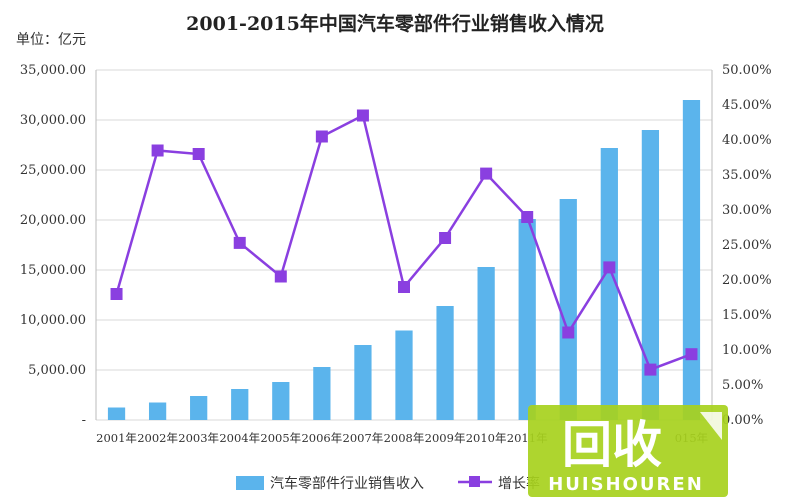 The height and width of the screenshot is (500, 800). Describe the element at coordinates (612, 445) in the screenshot. I see `watermark-text: 回收` at that location.